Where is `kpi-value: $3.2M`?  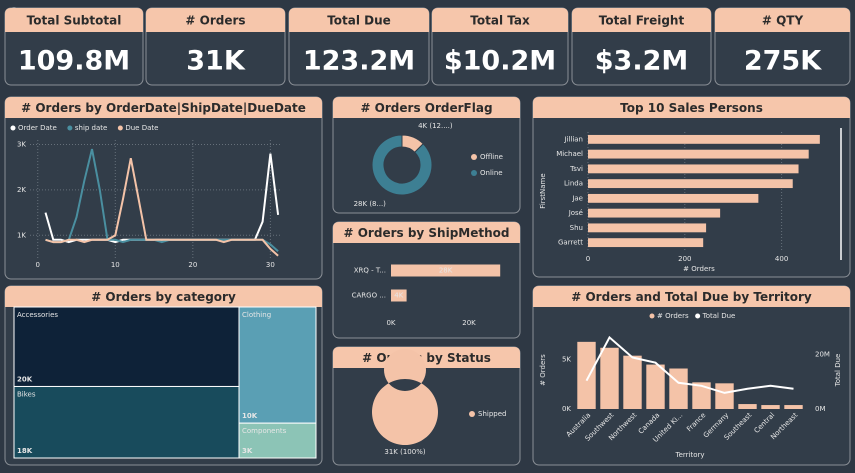 kpi-value: $3.2M is located at coordinates (642, 61).